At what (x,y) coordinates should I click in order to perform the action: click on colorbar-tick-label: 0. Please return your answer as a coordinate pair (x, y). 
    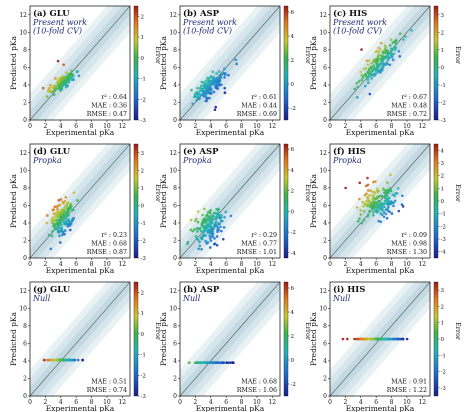
    Looking at the image, I should click on (143, 59).